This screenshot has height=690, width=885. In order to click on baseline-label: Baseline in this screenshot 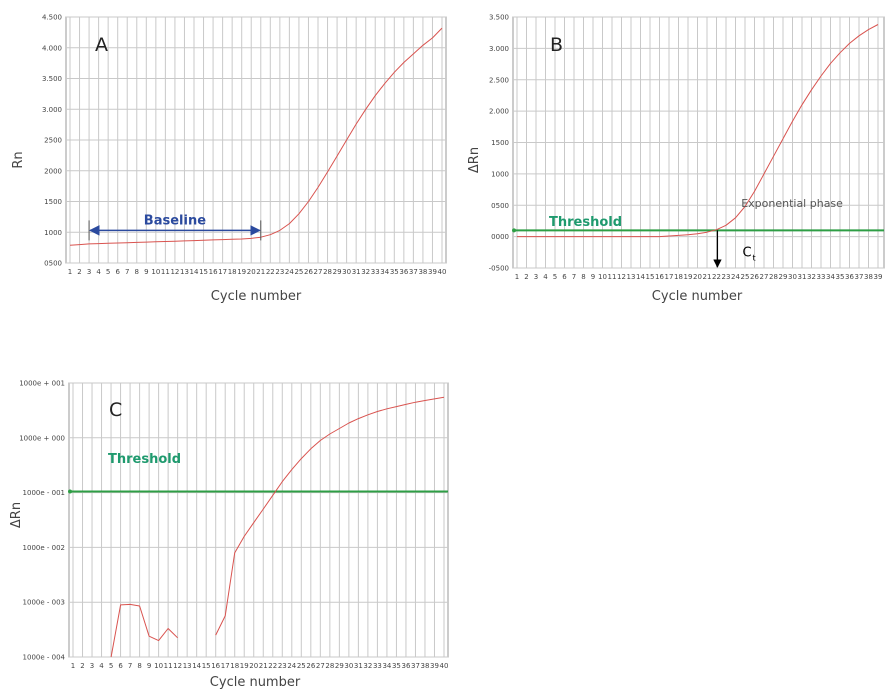, I will do `click(175, 220)`.